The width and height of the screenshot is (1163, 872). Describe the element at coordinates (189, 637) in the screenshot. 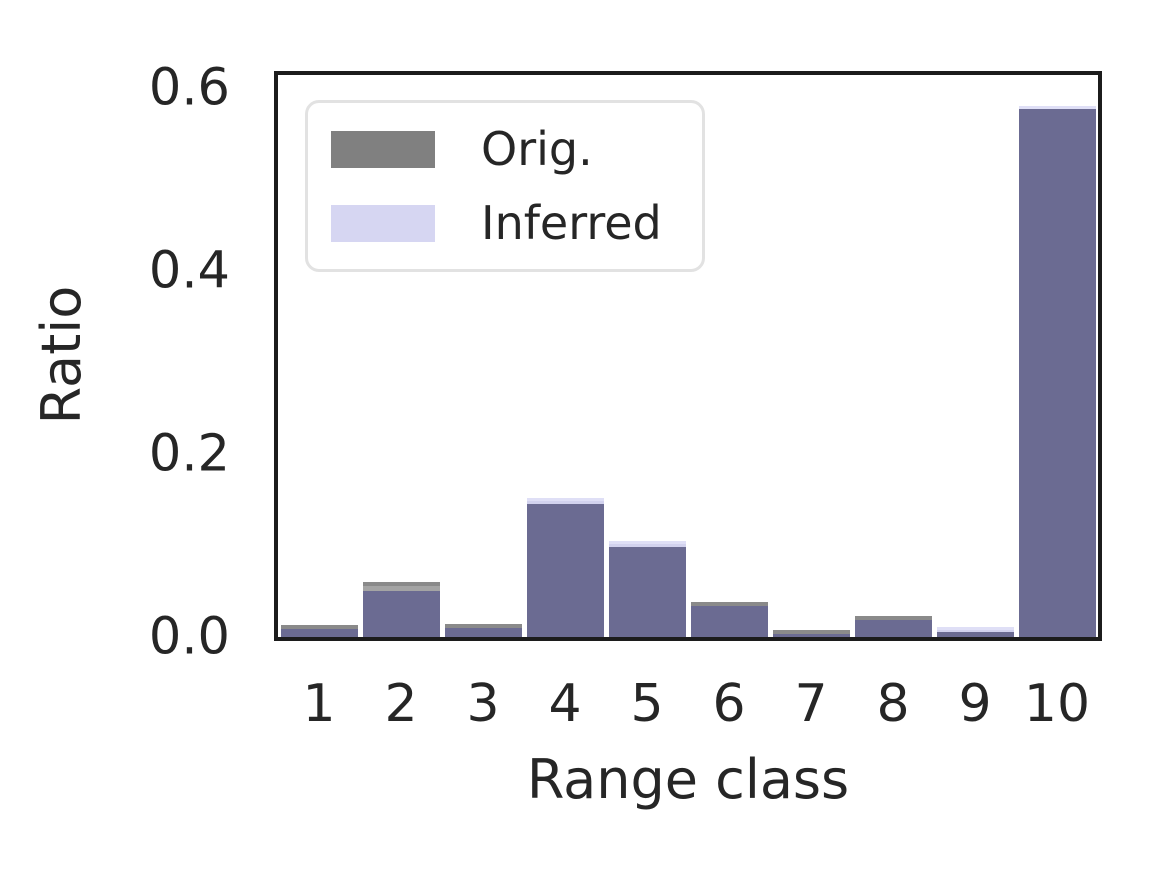

I see `y-tick-label-0.0: 0.0` at that location.